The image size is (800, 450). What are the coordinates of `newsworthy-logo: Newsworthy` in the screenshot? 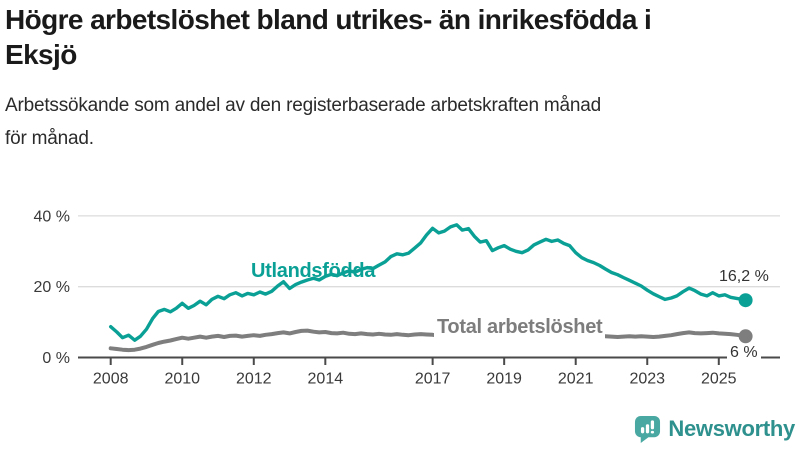 It's located at (714, 429).